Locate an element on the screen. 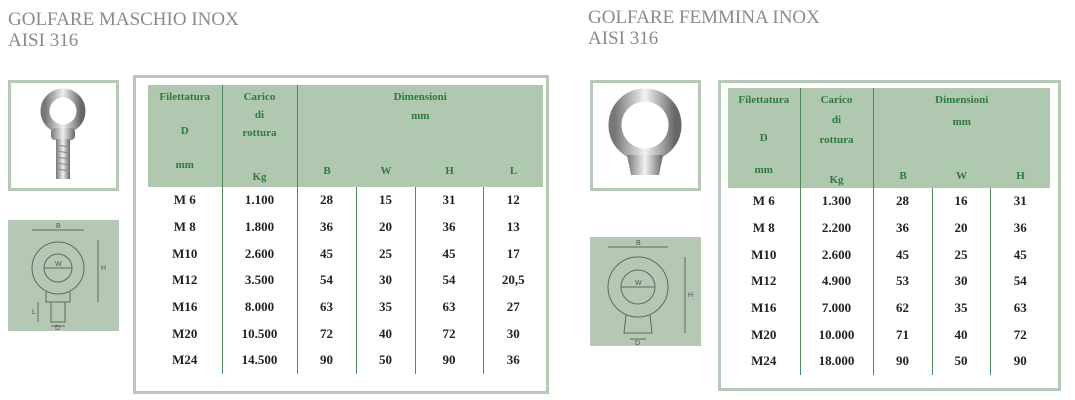 Image resolution: width=1075 pixels, height=400 pixels. male-title-line2: AISI 316 is located at coordinates (43, 40).